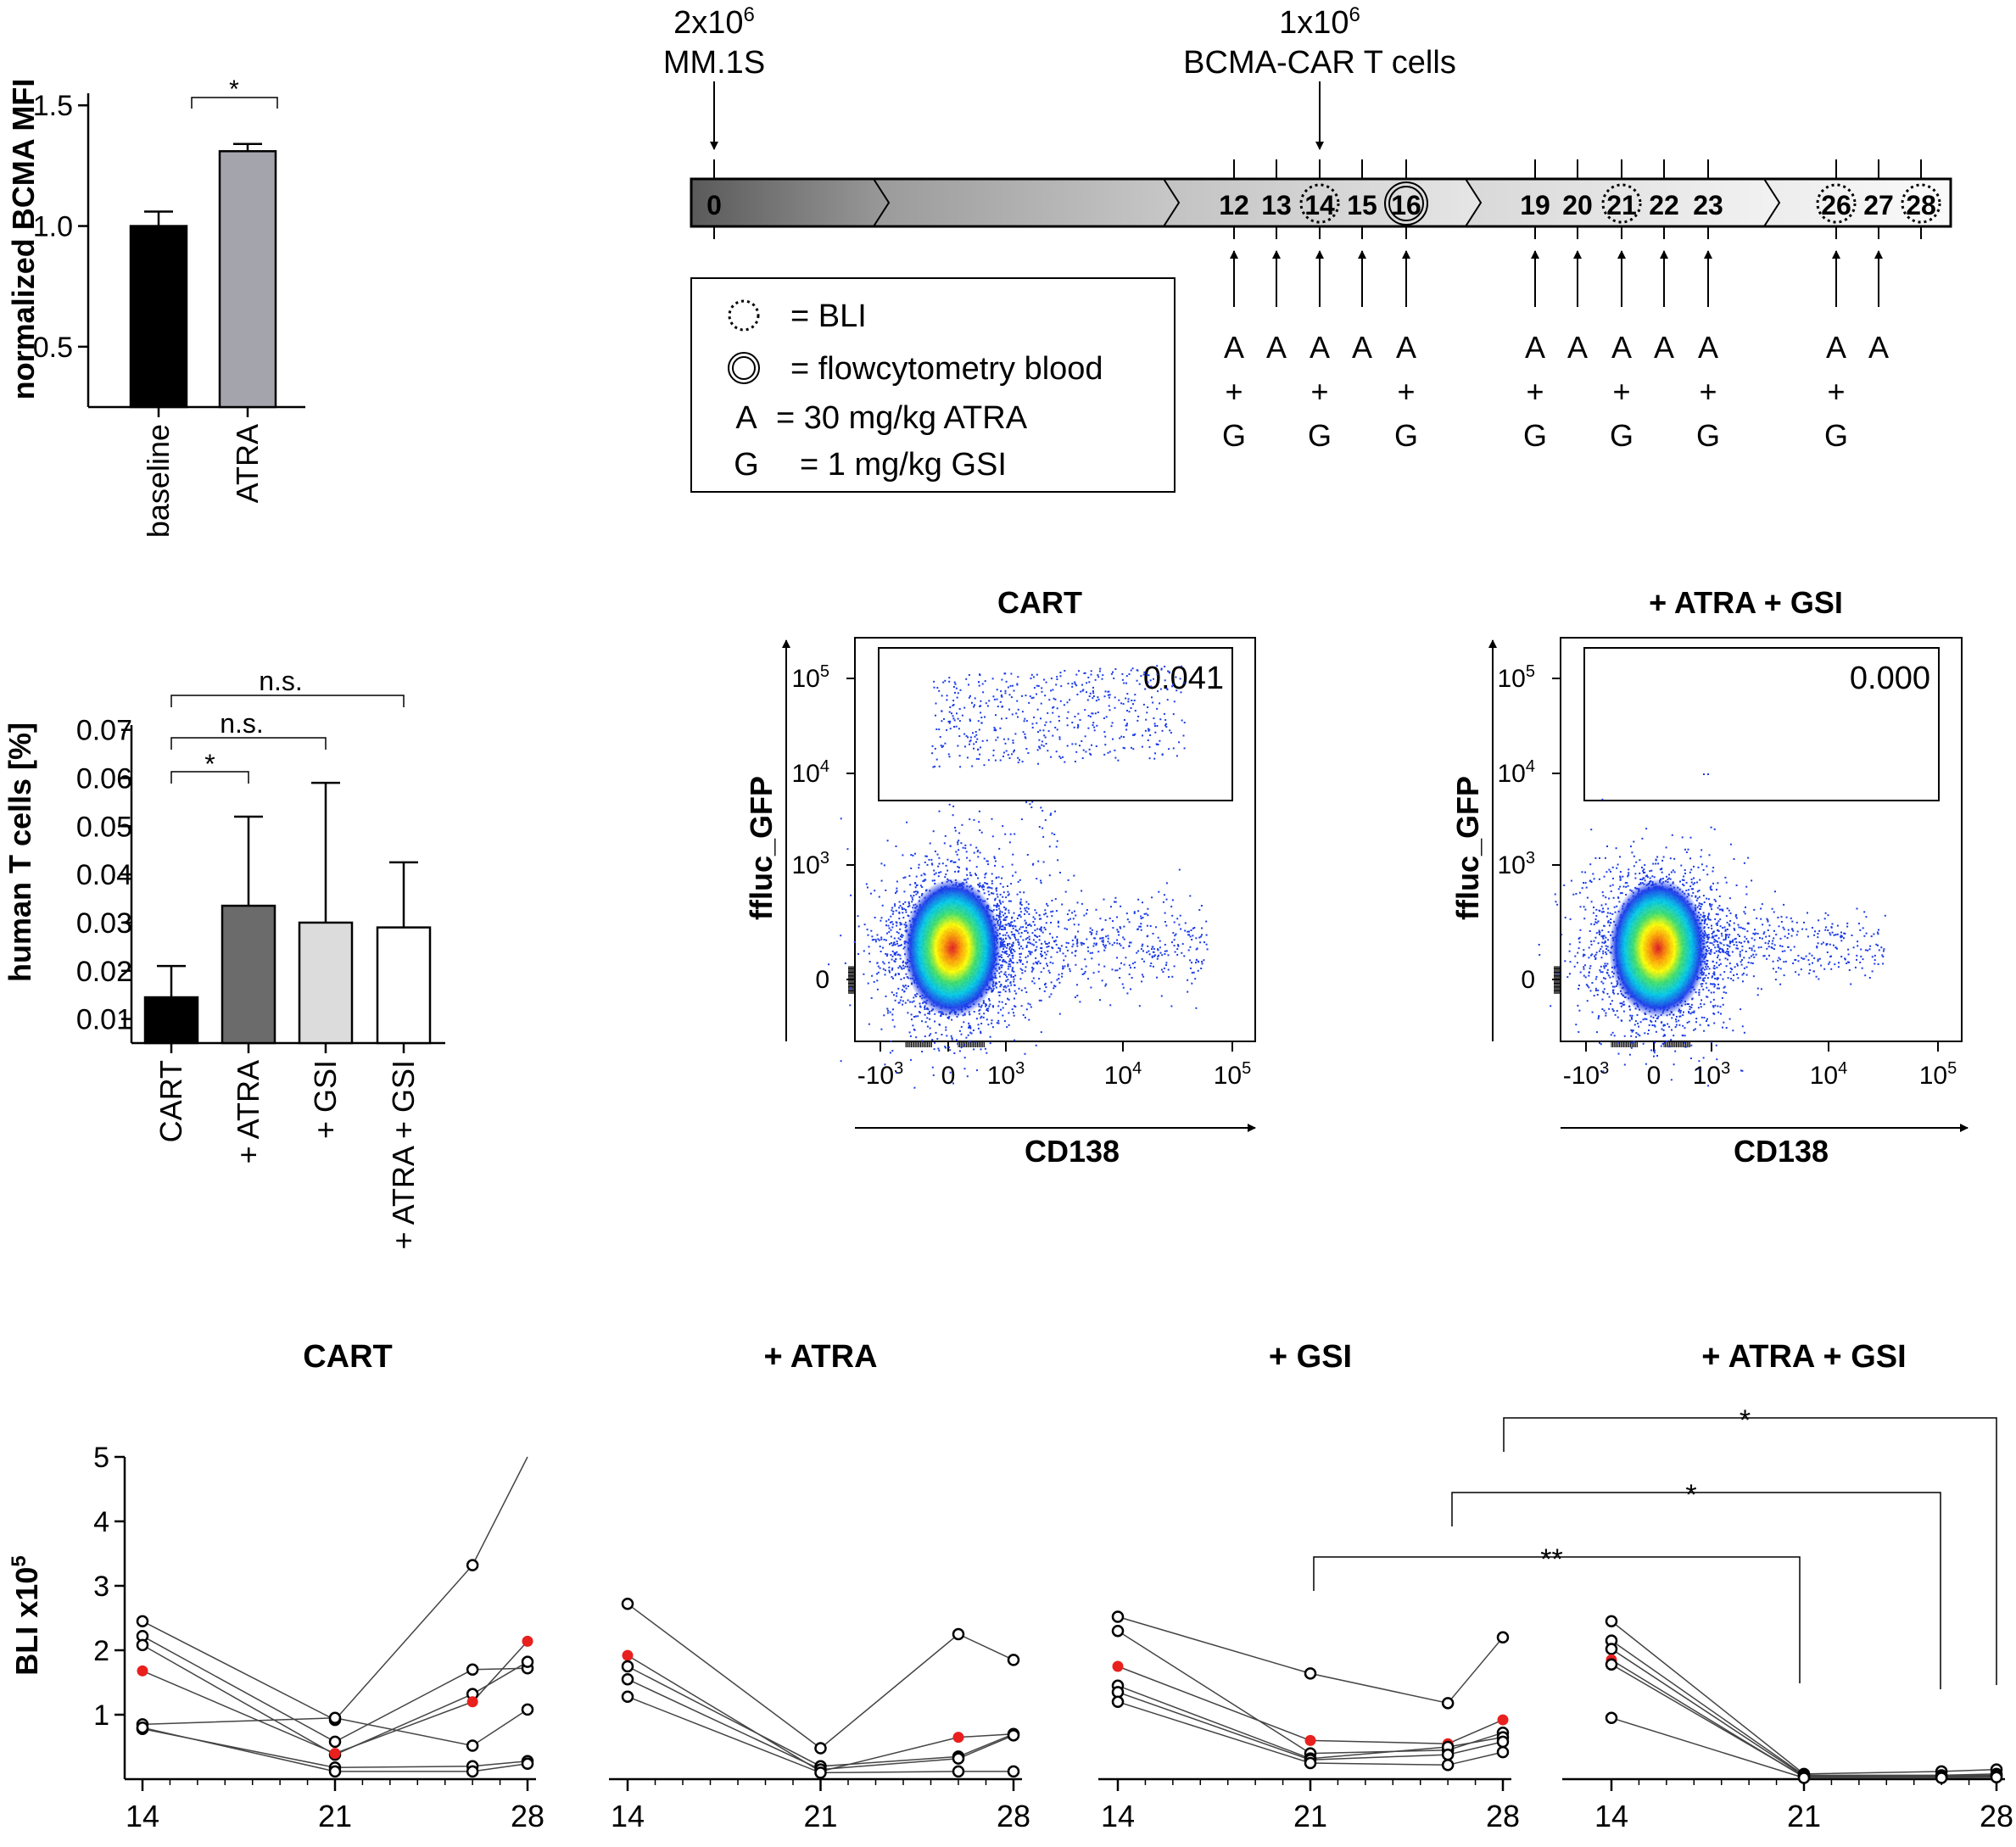 The height and width of the screenshot is (1847, 2016). Describe the element at coordinates (948, 1076) in the screenshot. I see `tick-base: 0` at that location.